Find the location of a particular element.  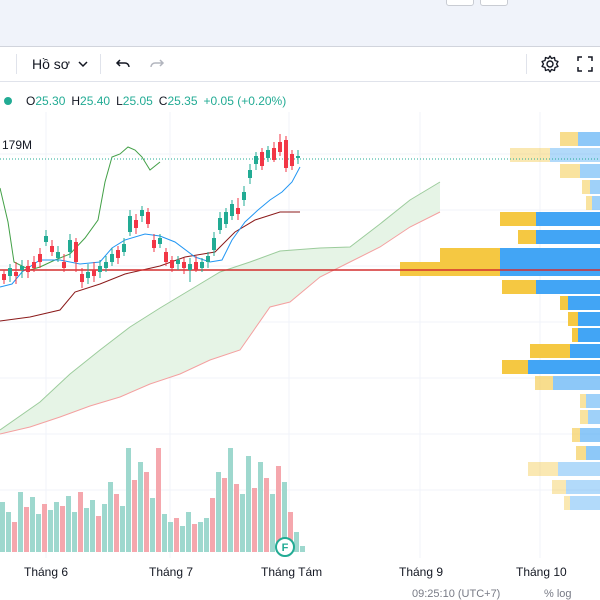

volume-label: 179M is located at coordinates (17, 145).